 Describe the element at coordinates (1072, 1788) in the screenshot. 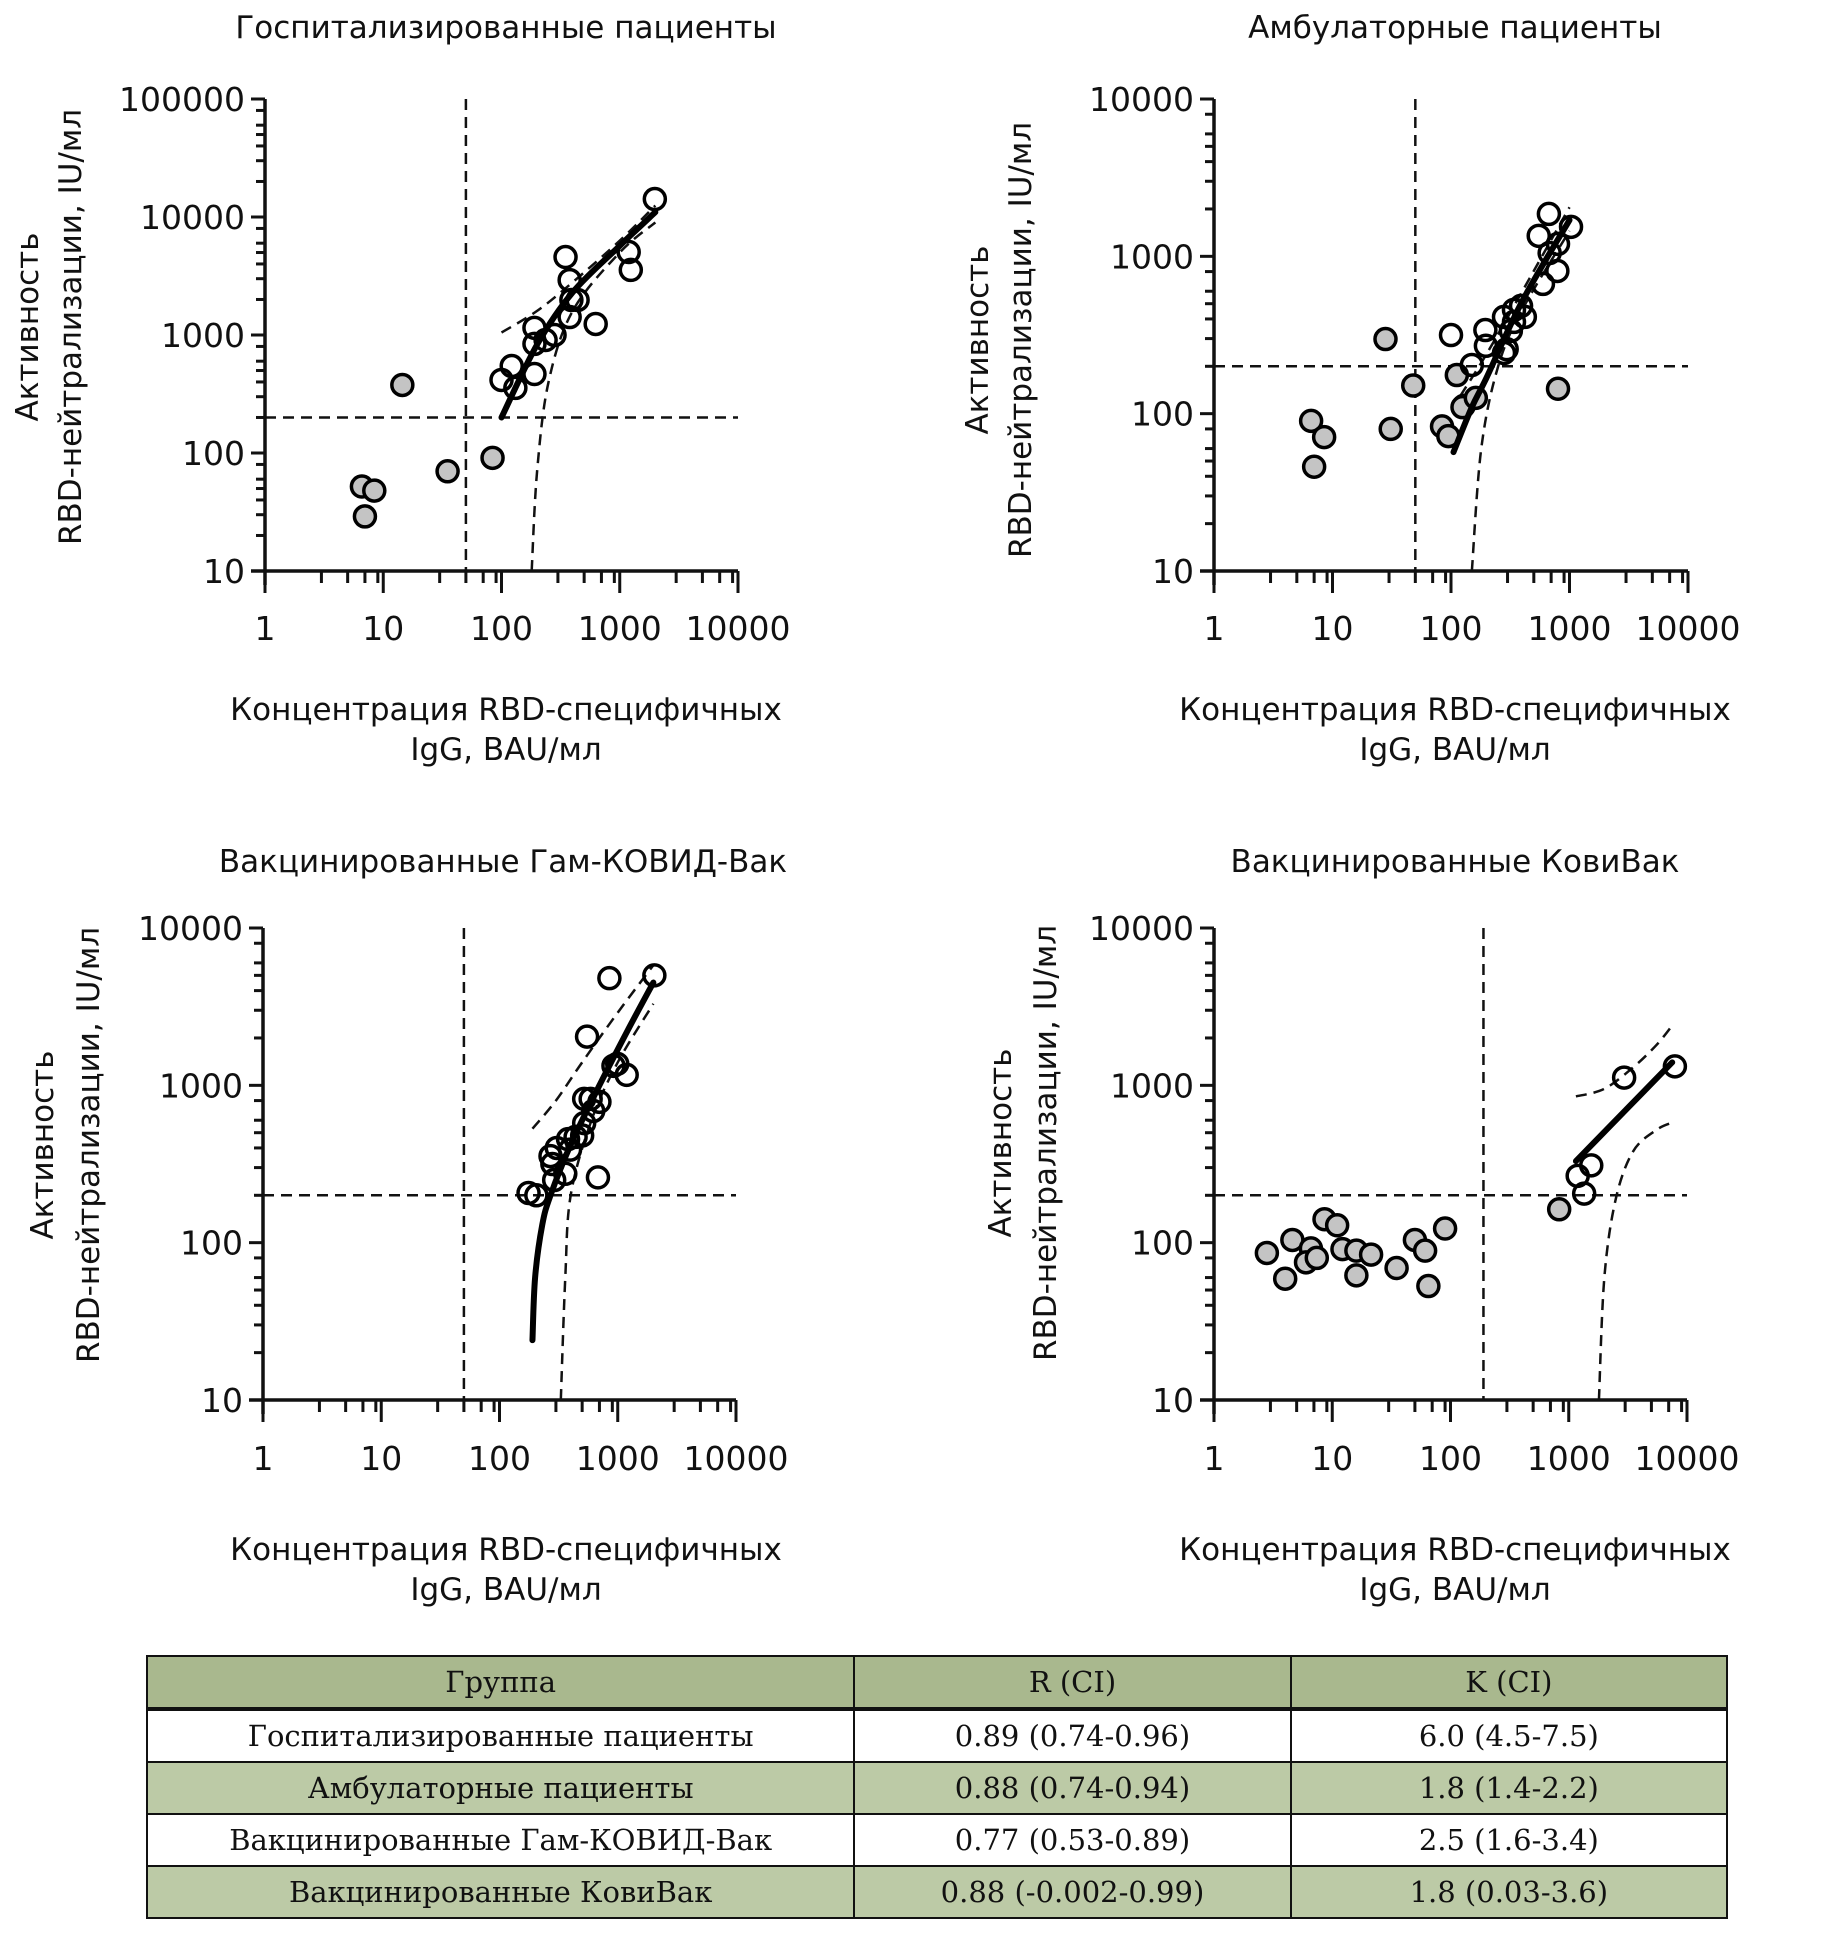

I see `cell-r-ci: 0.88 (0.74-0.94)` at that location.